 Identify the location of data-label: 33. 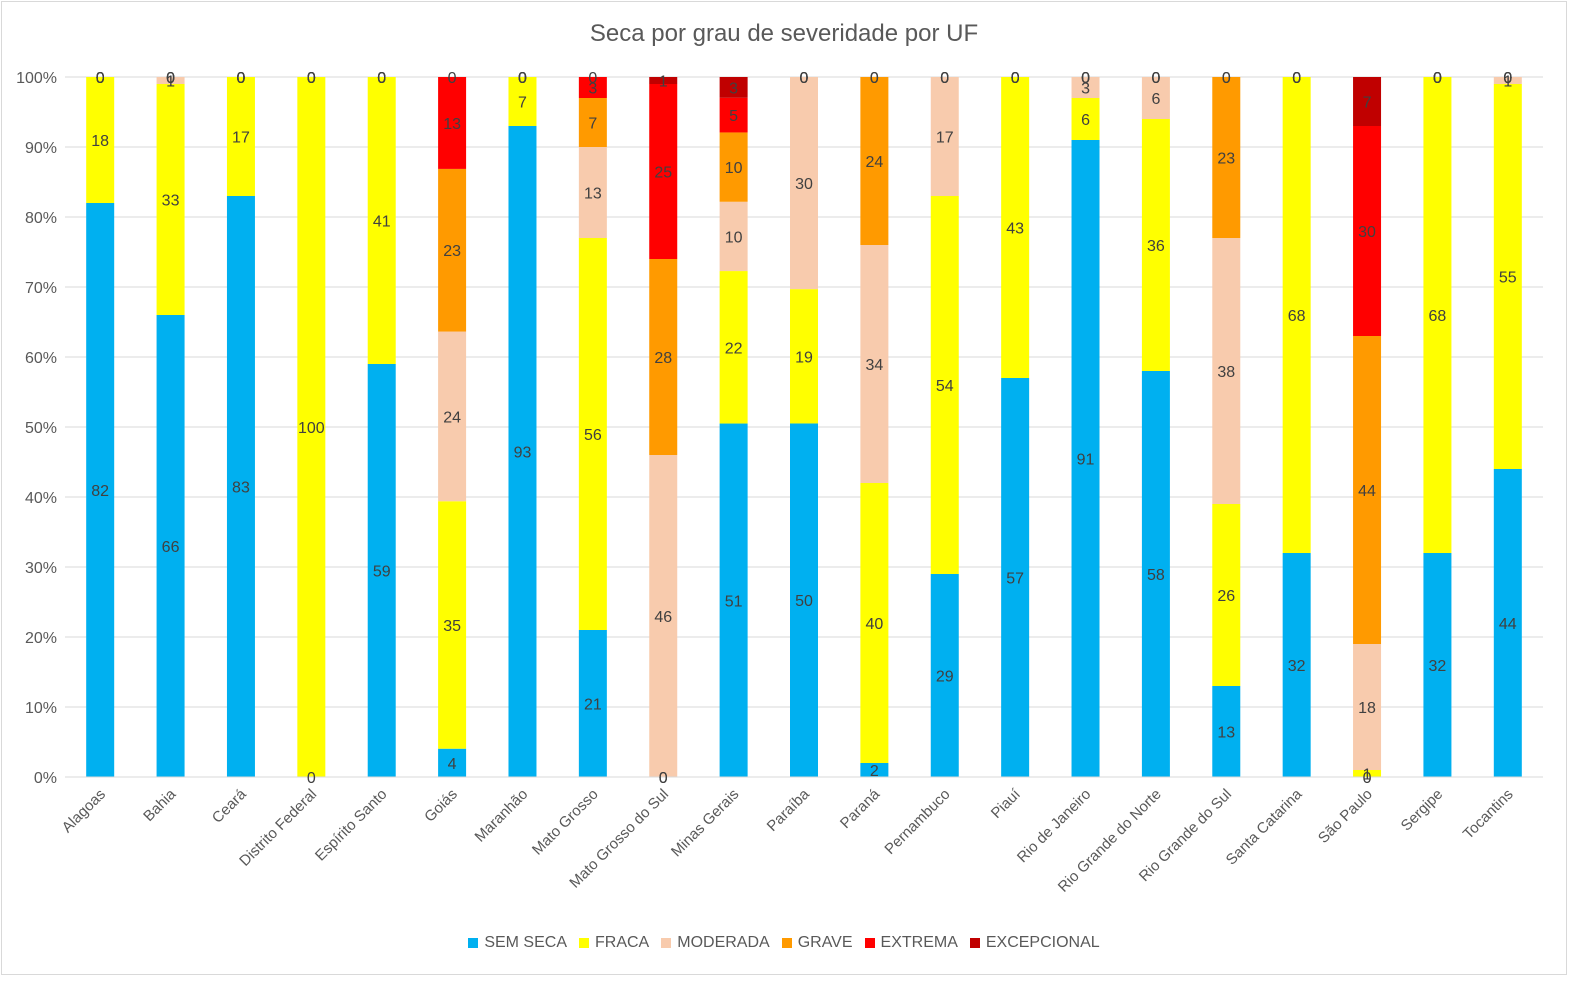
(171, 201).